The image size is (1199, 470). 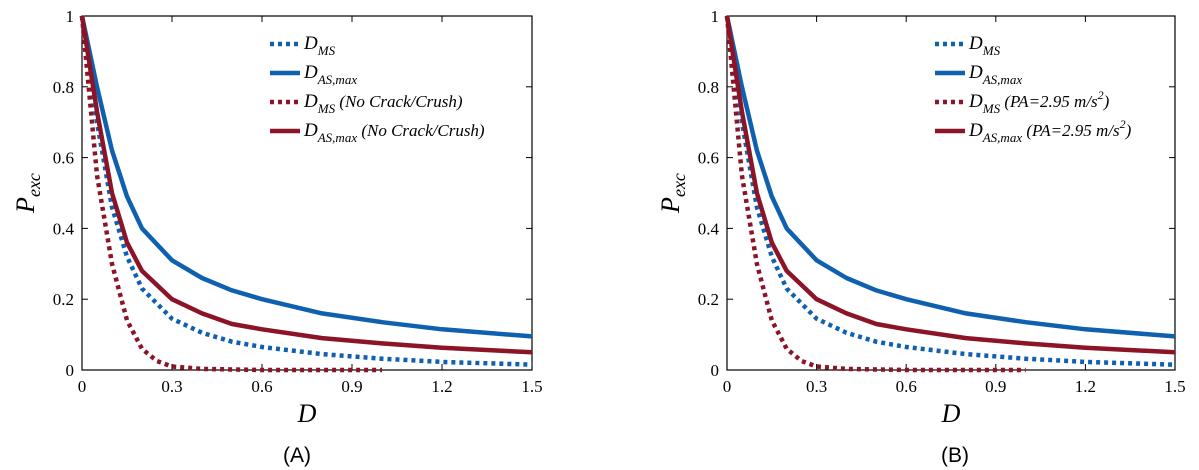 I want to click on panel-label: (B), so click(x=955, y=455).